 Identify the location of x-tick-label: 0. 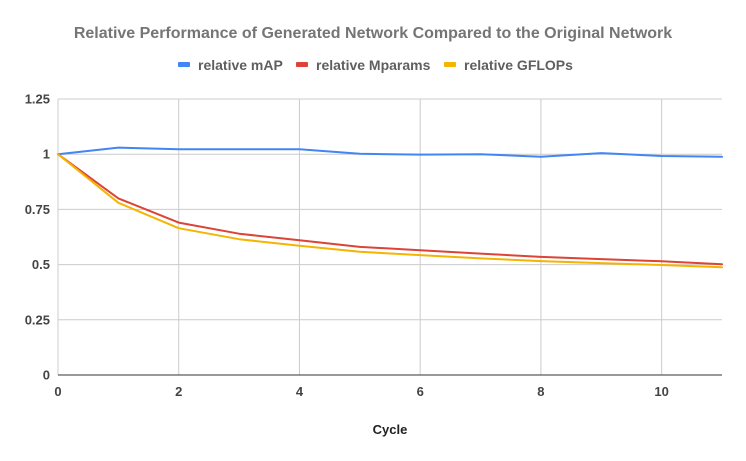
(57, 391).